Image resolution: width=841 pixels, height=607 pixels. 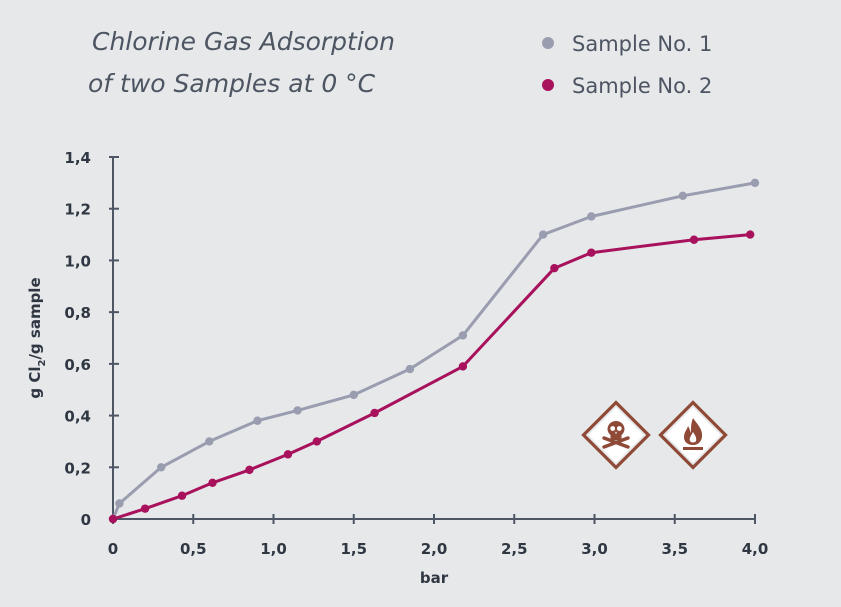 I want to click on x-axis-ticks: 0 0,5 1,0 1,5 2,0 2,5 3,0 3,5 4,0, so click(x=438, y=536).